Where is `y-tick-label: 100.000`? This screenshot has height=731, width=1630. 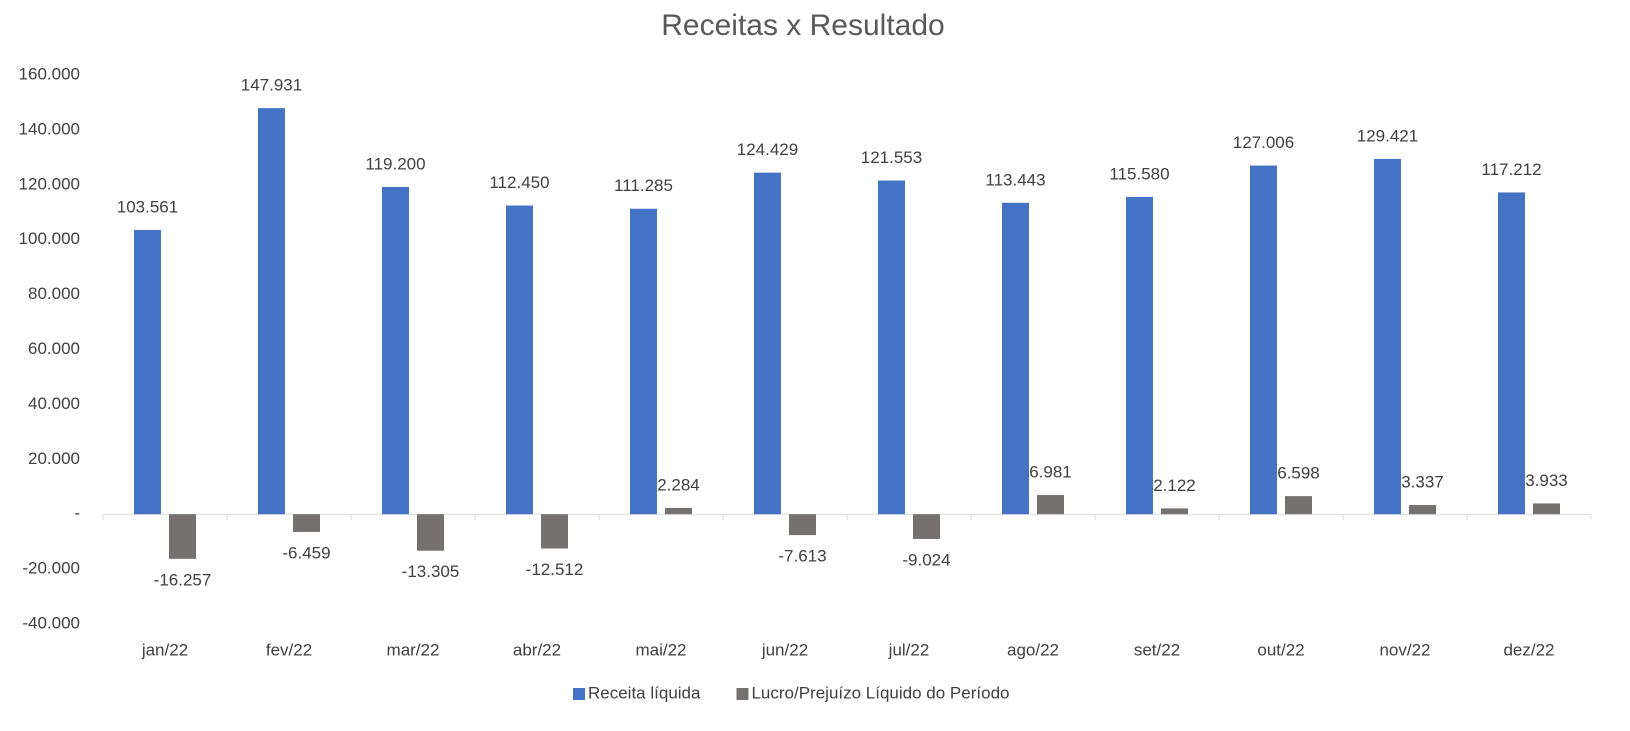
y-tick-label: 100.000 is located at coordinates (49, 238).